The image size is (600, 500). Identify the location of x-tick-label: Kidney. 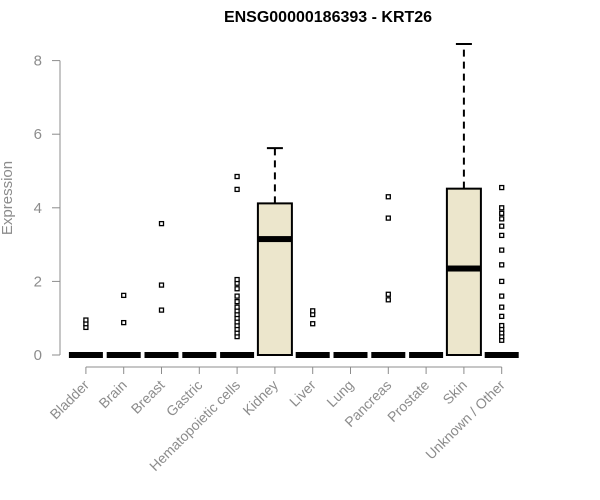
(260, 398).